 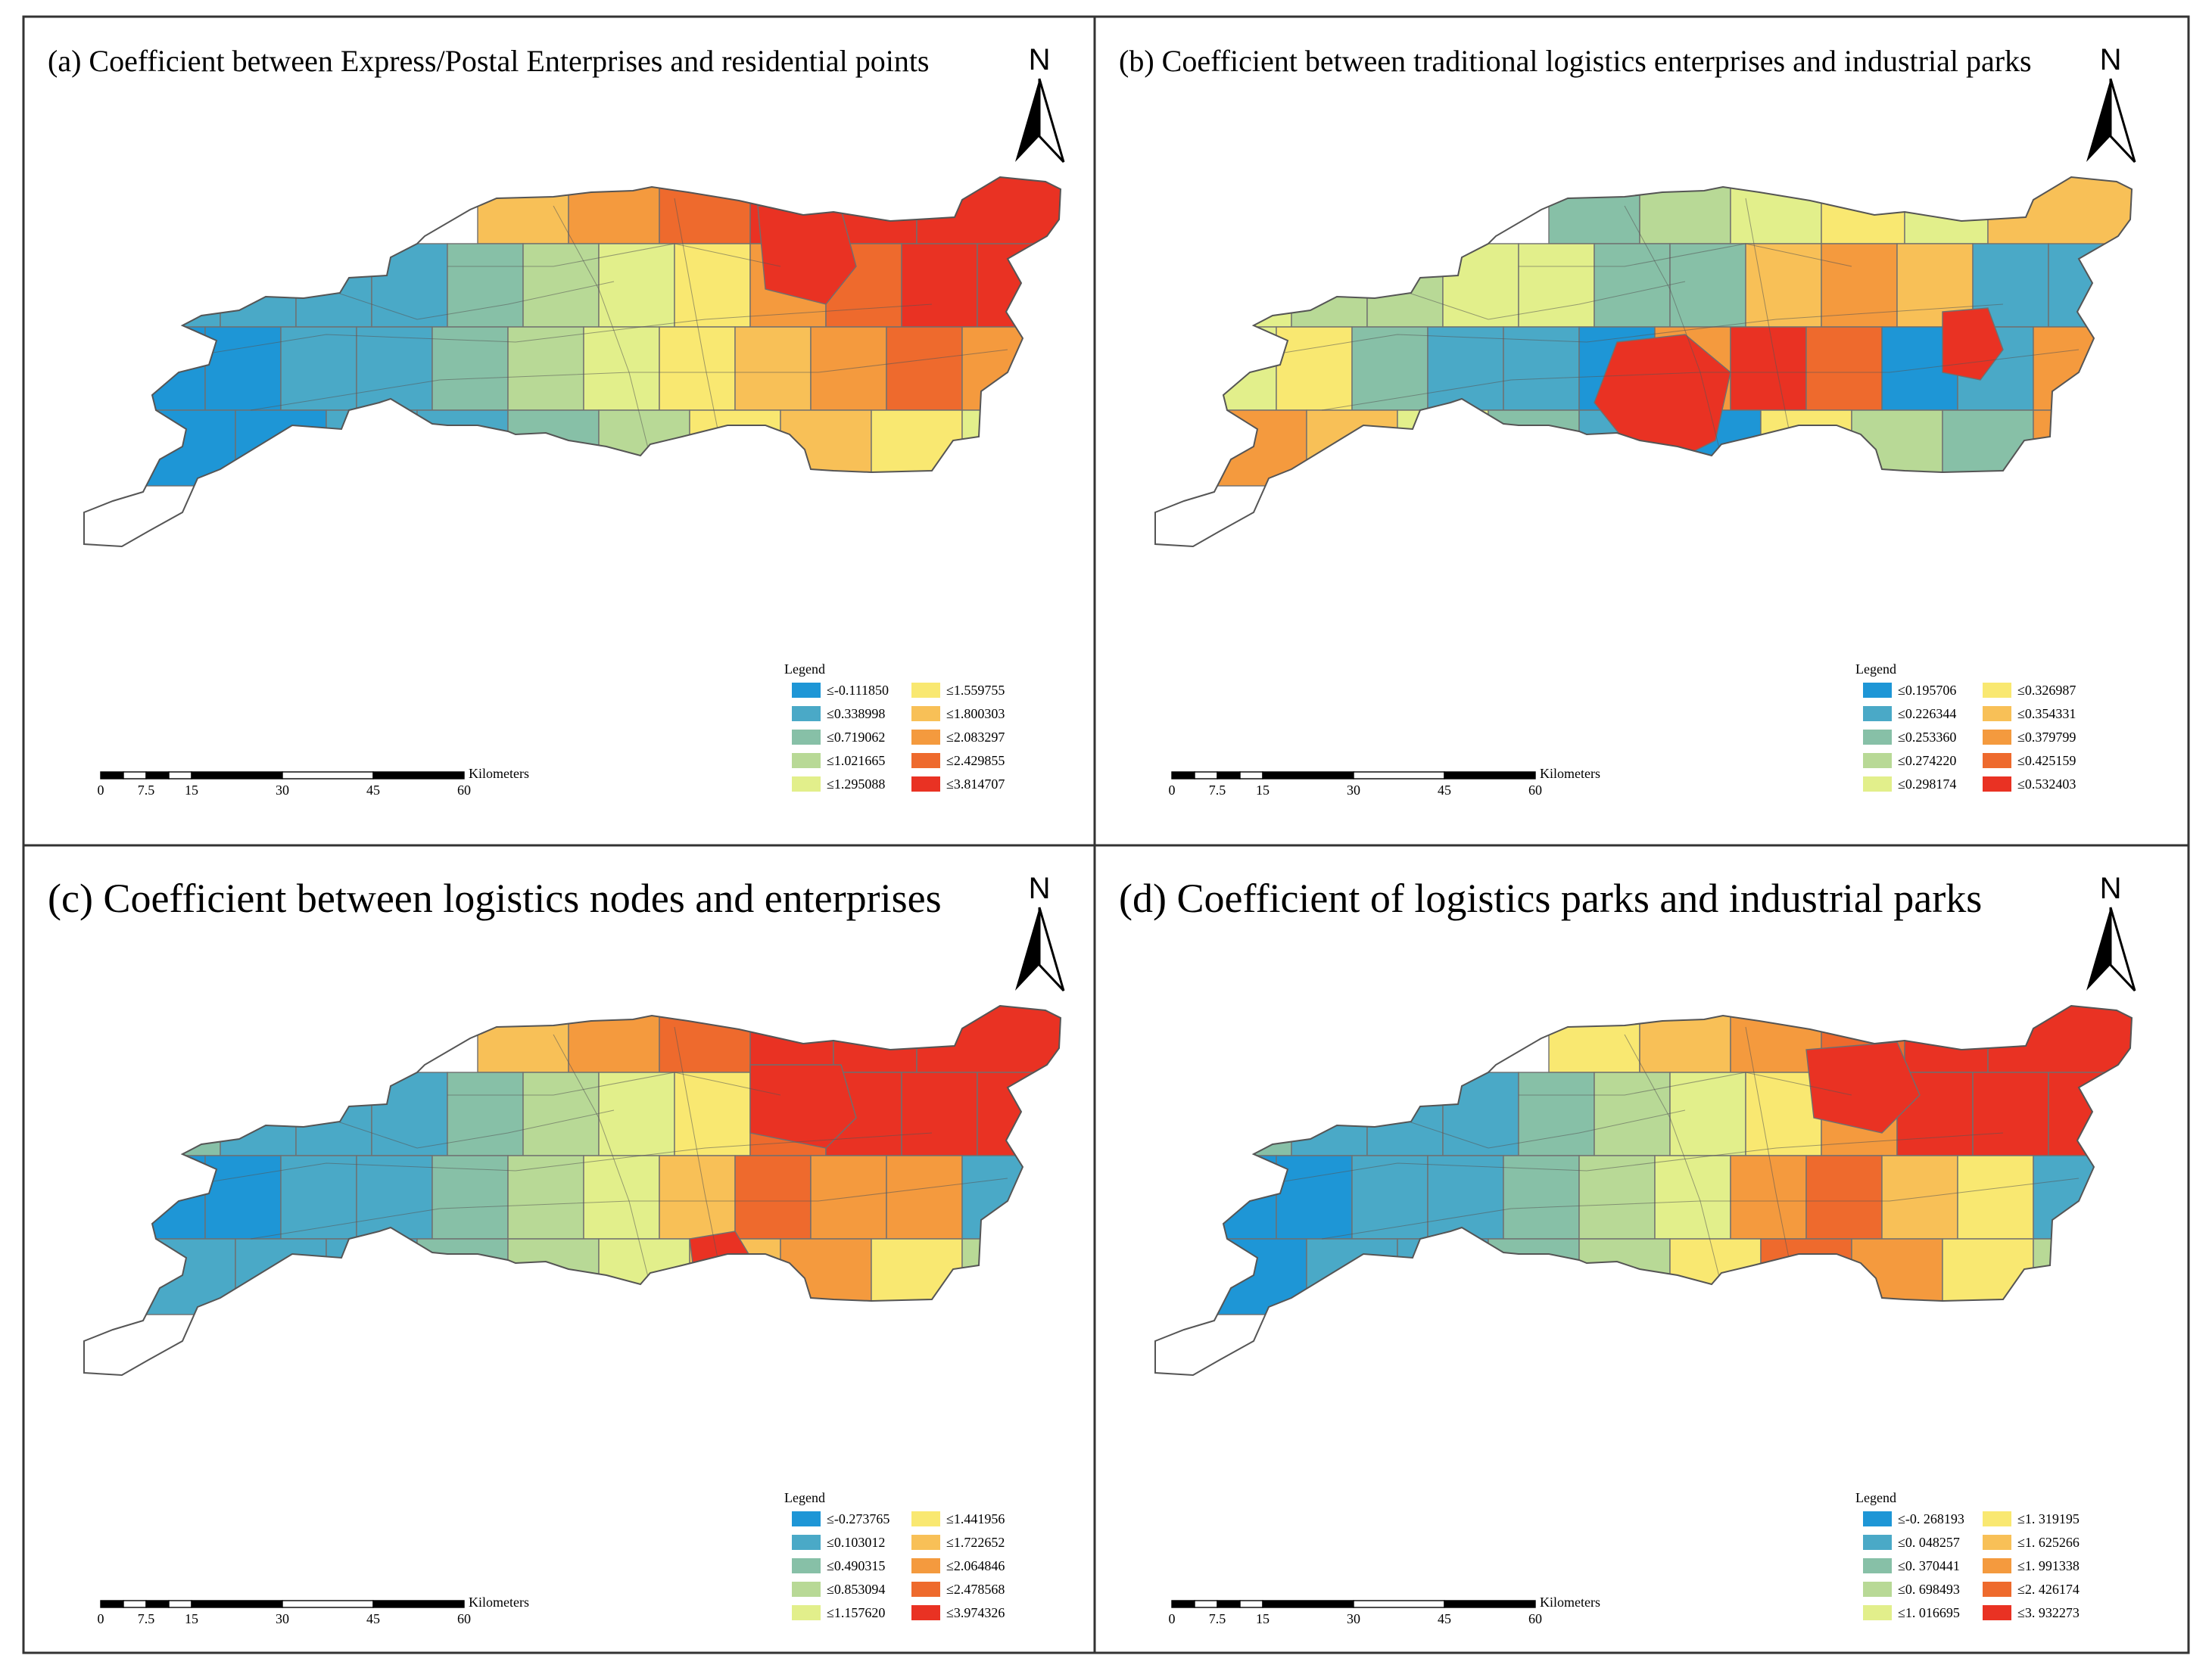 What do you see at coordinates (1927, 760) in the screenshot?
I see `legend-label: ≤0.274220` at bounding box center [1927, 760].